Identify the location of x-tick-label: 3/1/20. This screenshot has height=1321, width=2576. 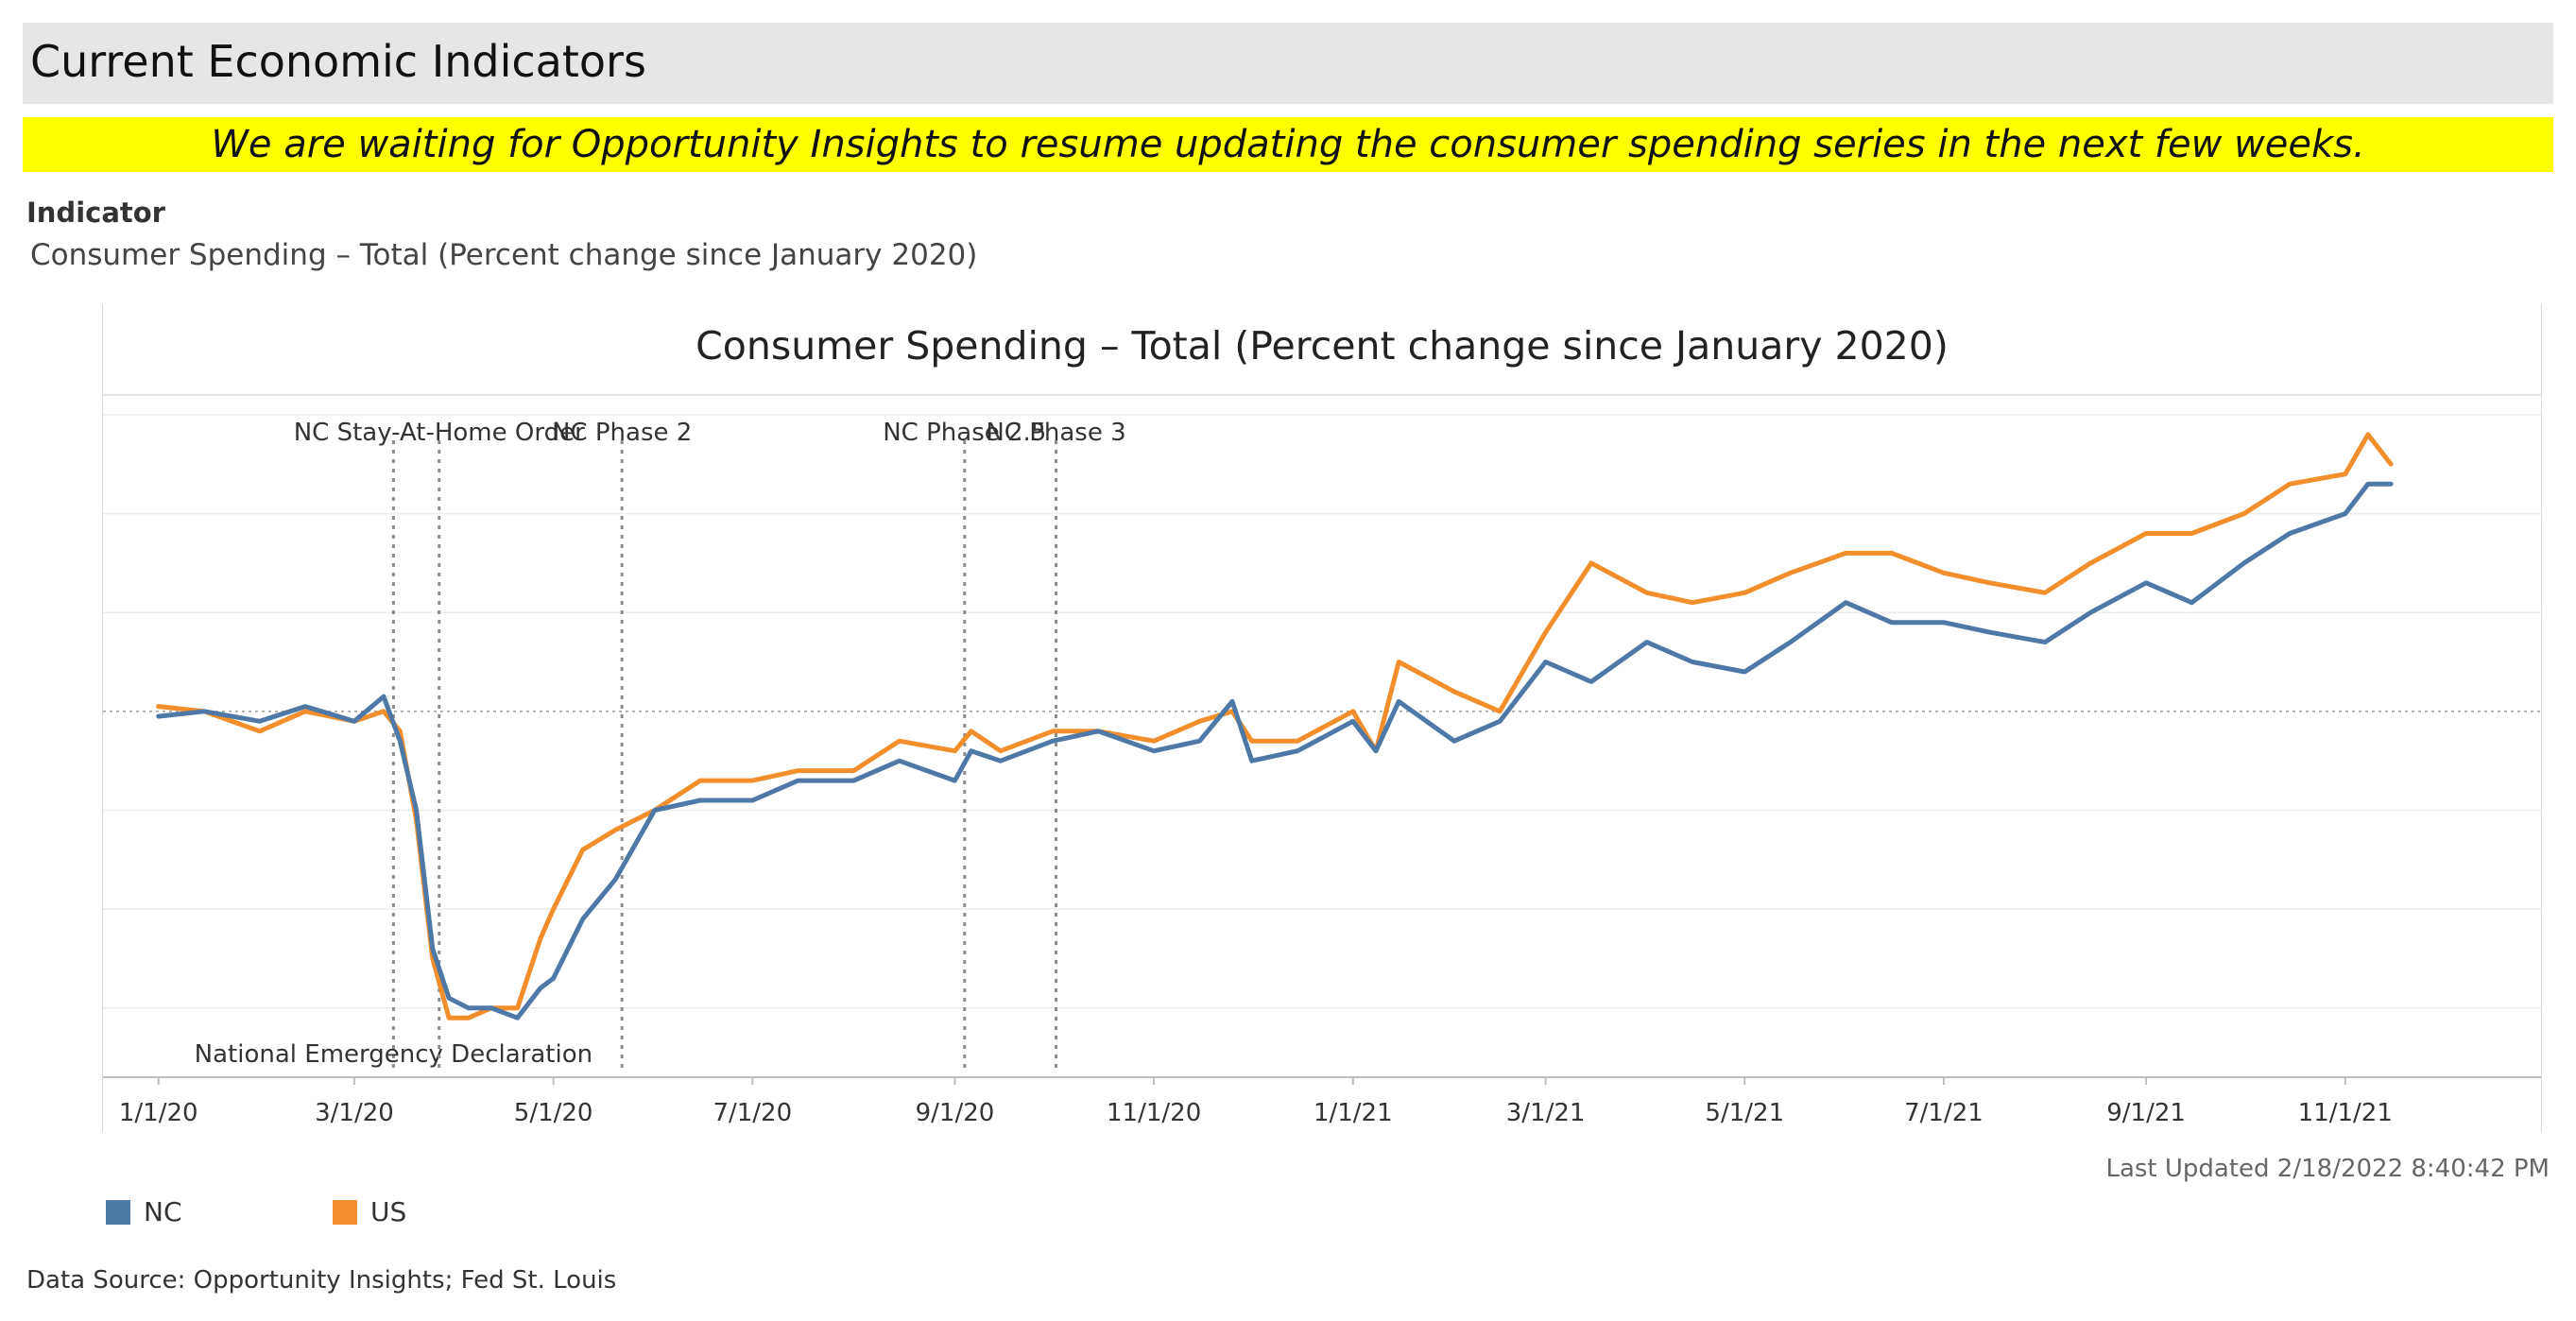
(354, 1113).